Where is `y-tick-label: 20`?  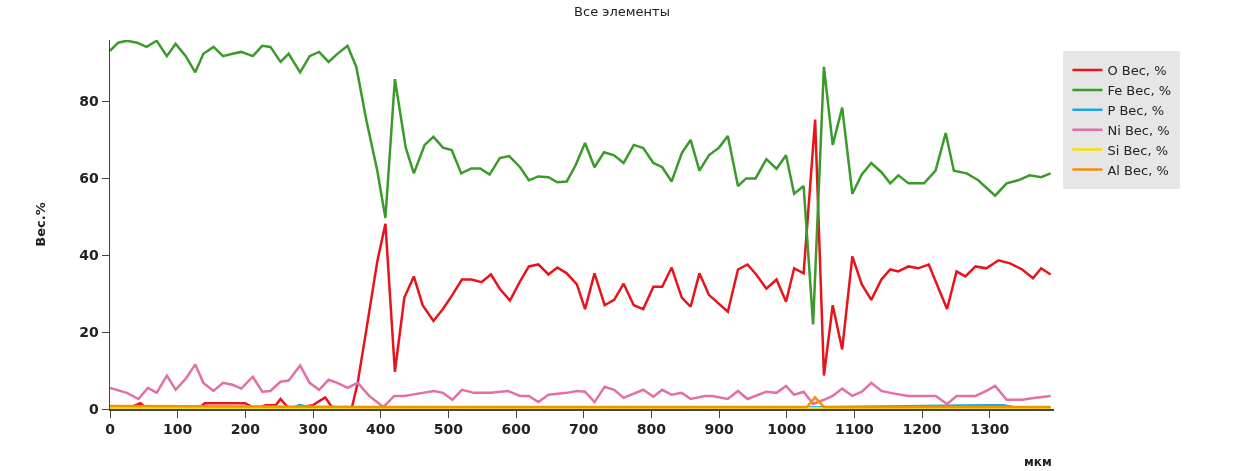 y-tick-label: 20 is located at coordinates (89, 332).